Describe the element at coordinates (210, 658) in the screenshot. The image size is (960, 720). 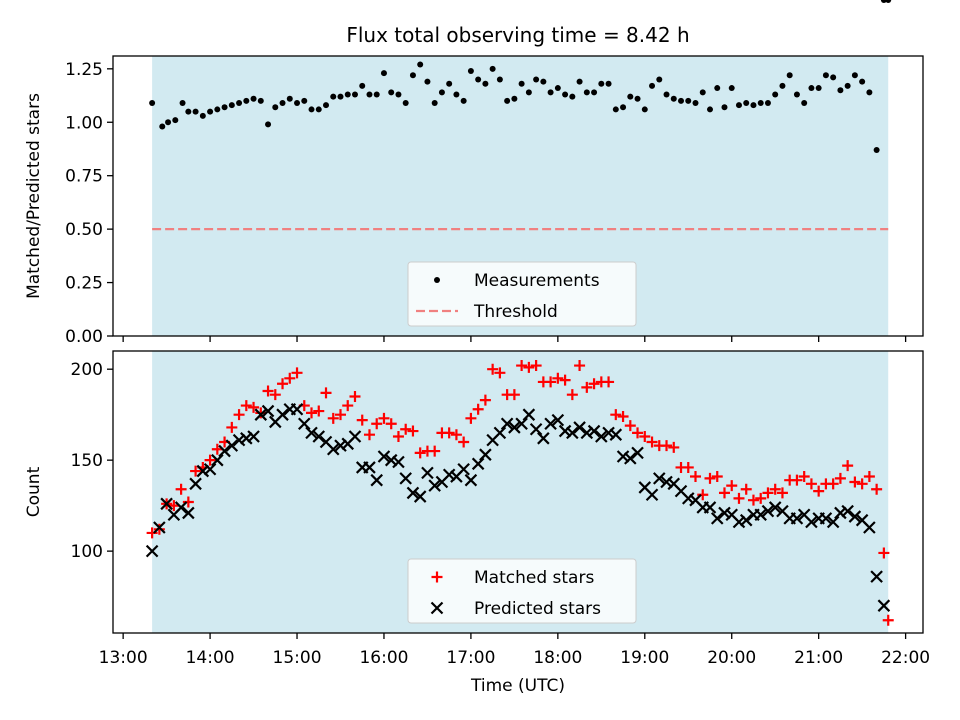
I see `x-tick-label: 14:00` at that location.